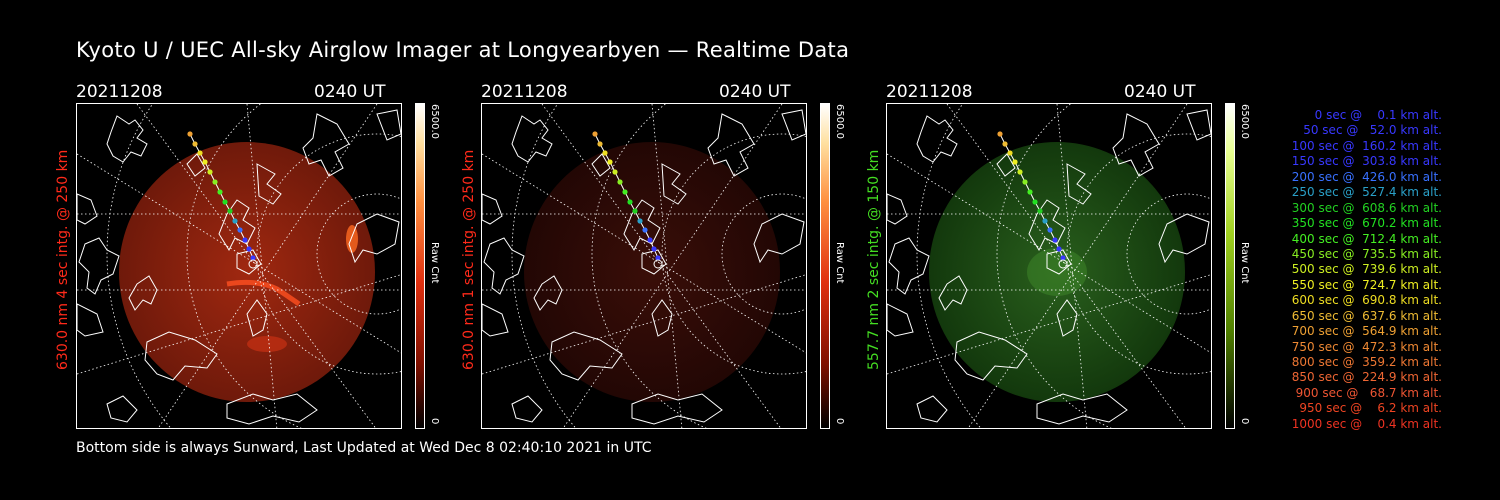 This screenshot has height=500, width=1500. I want to click on panel2-side-label: 630.0 nm 1 sec intg. @ 250 km, so click(469, 259).